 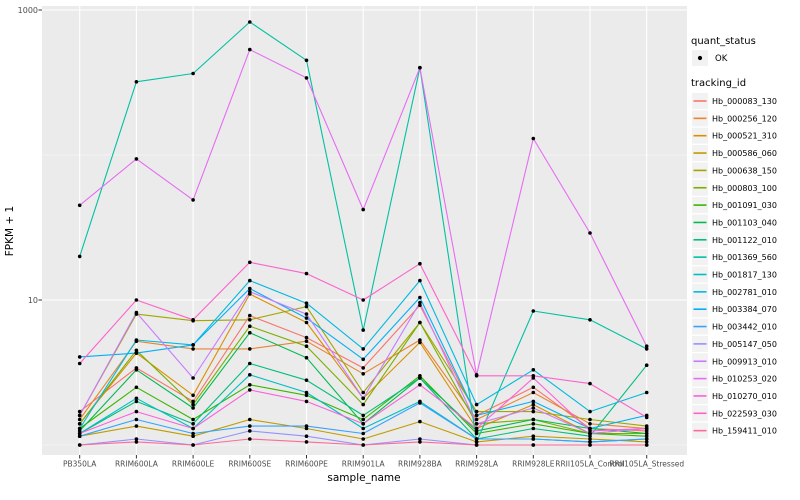 I want to click on legend-item-Hb_000083_130: Hb_000083_130, so click(x=734, y=101).